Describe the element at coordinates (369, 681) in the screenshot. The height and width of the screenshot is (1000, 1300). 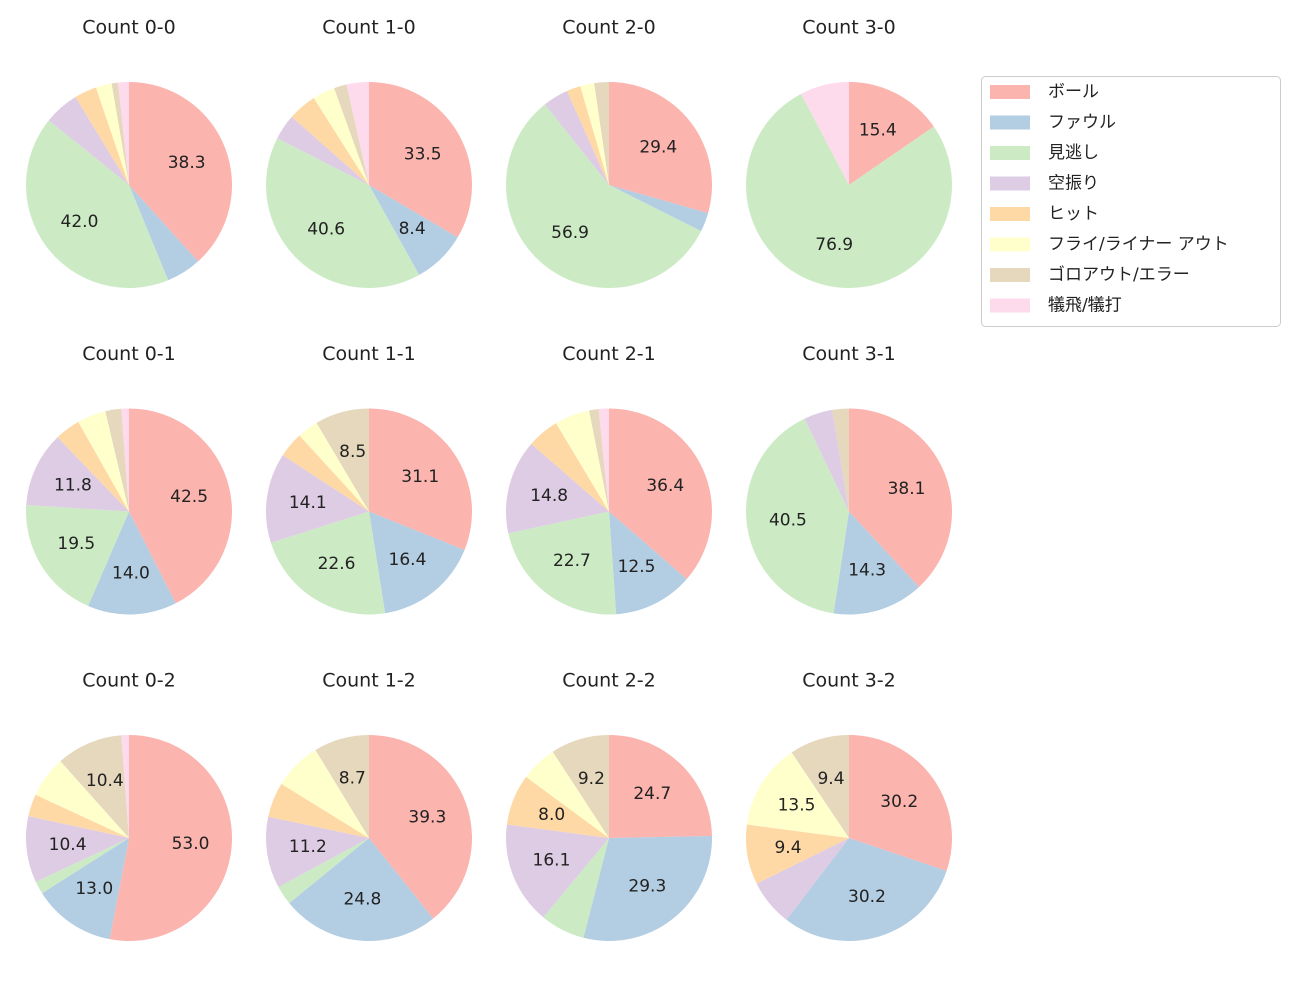
I see `pie-title: Count 1-2` at that location.